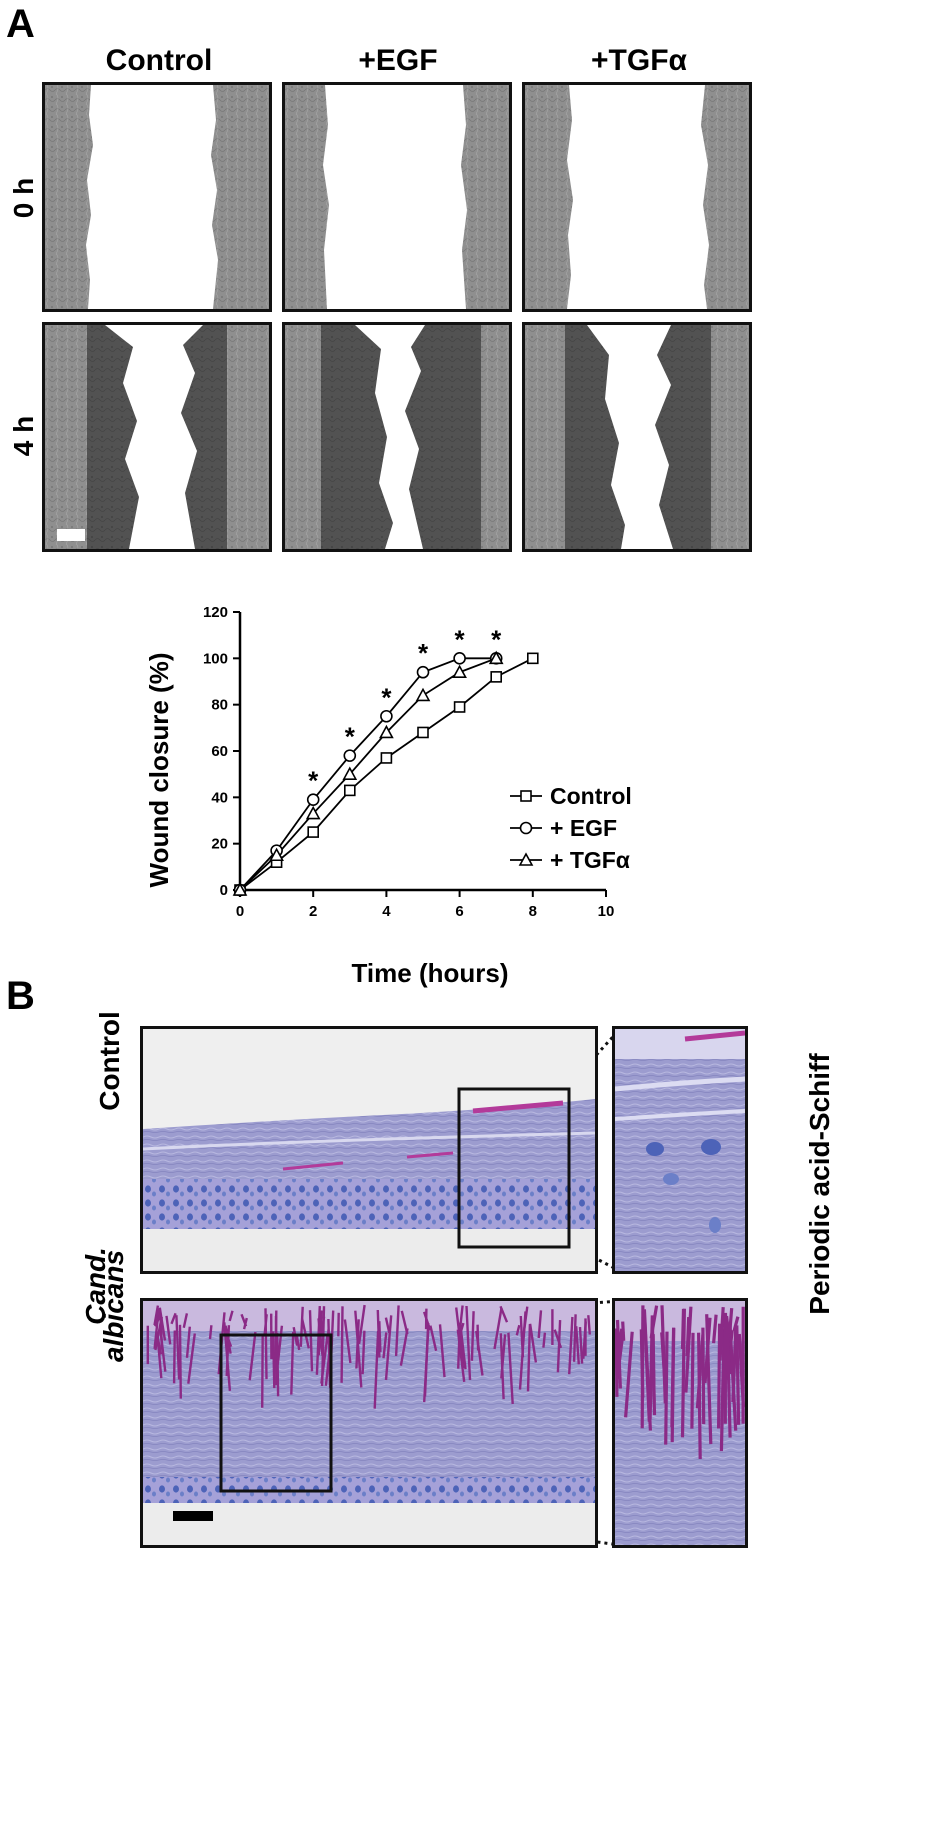 The height and width of the screenshot is (1829, 931). What do you see at coordinates (639, 60) in the screenshot?
I see `column-label-tgfa: +TGFα` at bounding box center [639, 60].